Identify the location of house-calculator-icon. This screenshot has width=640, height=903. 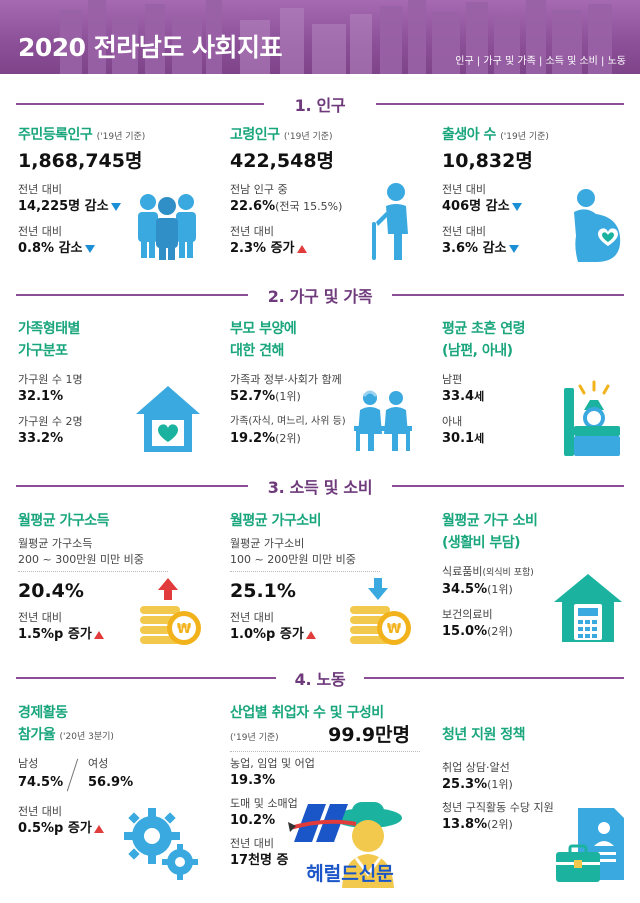
(588, 608).